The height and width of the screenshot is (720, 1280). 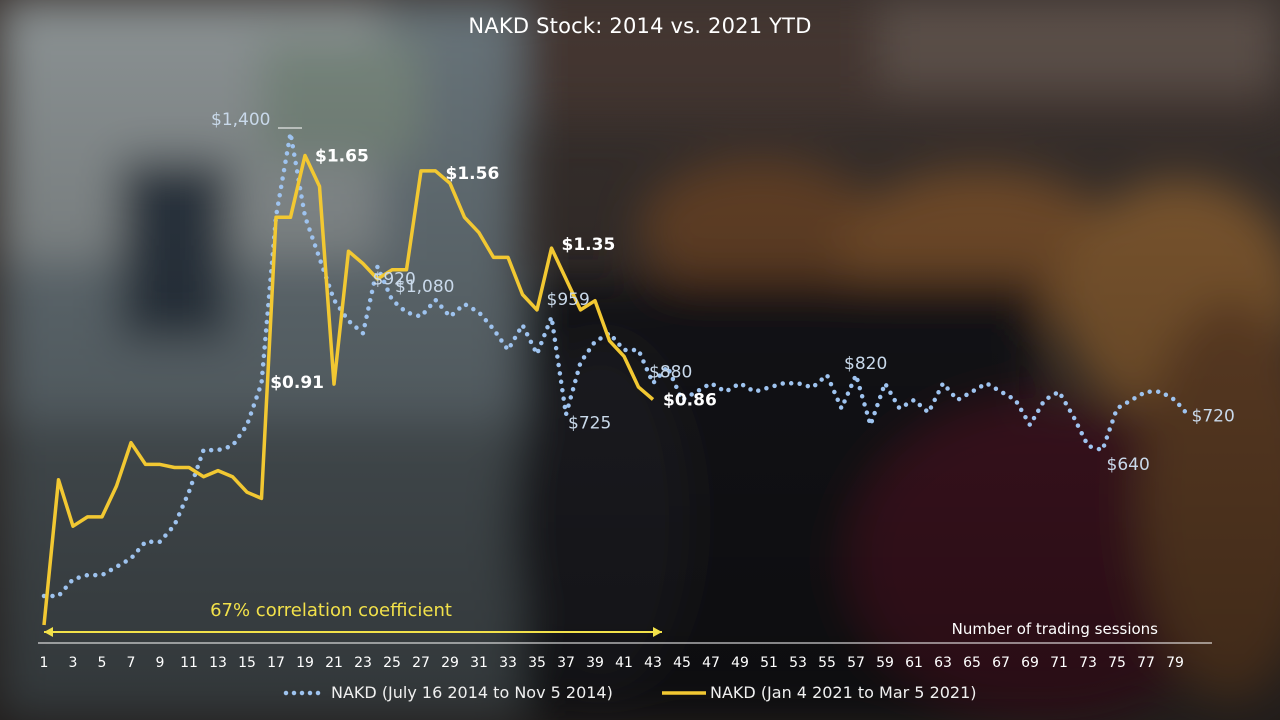 What do you see at coordinates (44, 663) in the screenshot?
I see `x-tick-label: 1` at bounding box center [44, 663].